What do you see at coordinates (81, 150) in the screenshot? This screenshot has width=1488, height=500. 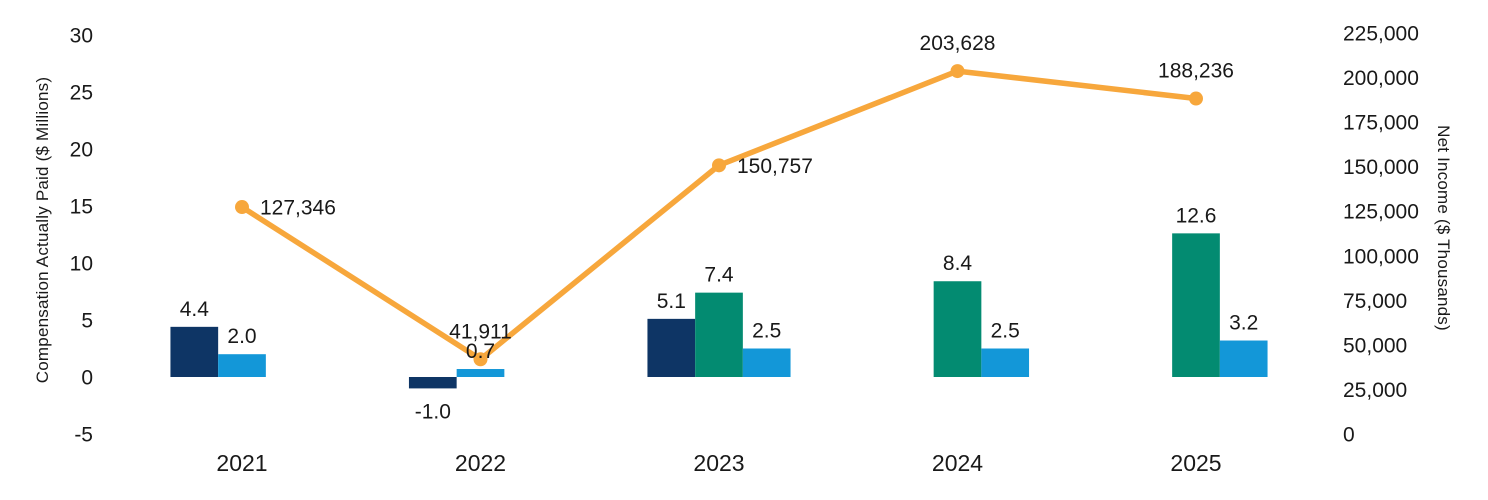 I see `left-axis-tick-label: 20` at bounding box center [81, 150].